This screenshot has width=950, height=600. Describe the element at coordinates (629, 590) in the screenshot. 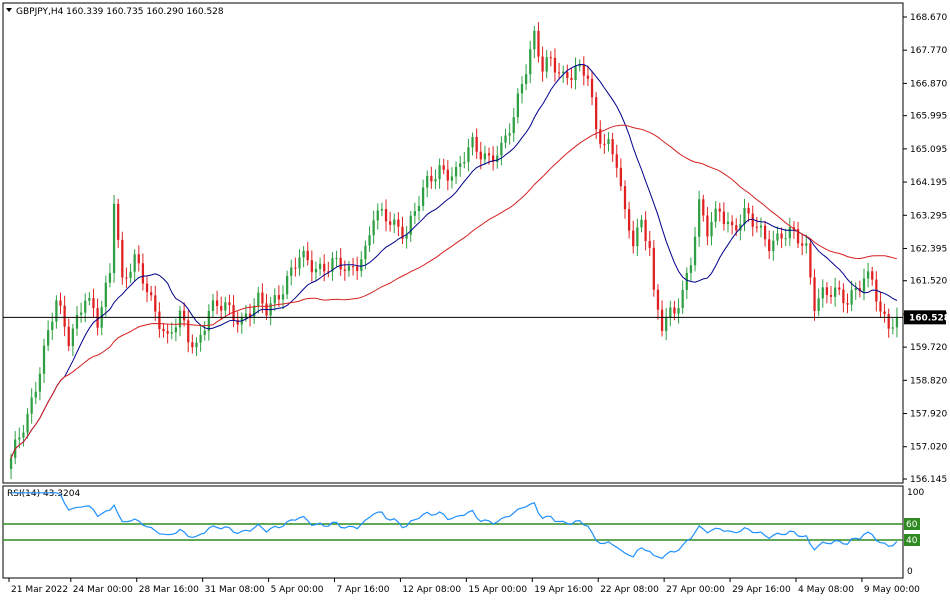

I see `time-tick-label: 22 Apr 08:00` at that location.